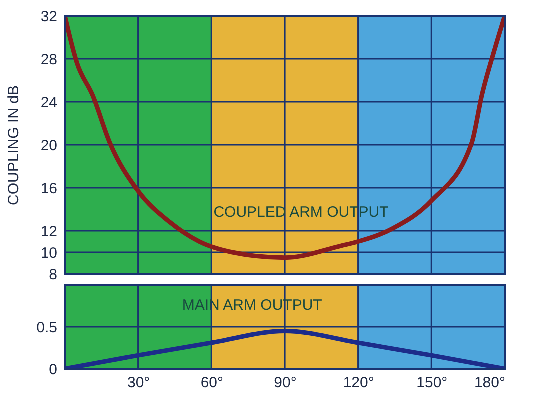  Describe the element at coordinates (49, 17) in the screenshot. I see `y-tick-label: 32` at that location.